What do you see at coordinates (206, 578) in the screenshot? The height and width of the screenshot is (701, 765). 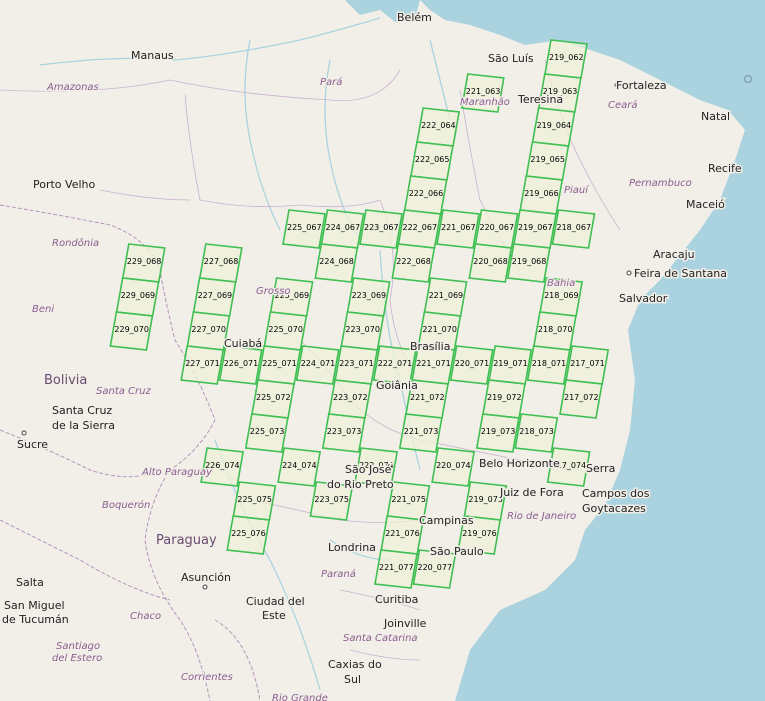 I see `city-asuncion: Asunción` at bounding box center [206, 578].